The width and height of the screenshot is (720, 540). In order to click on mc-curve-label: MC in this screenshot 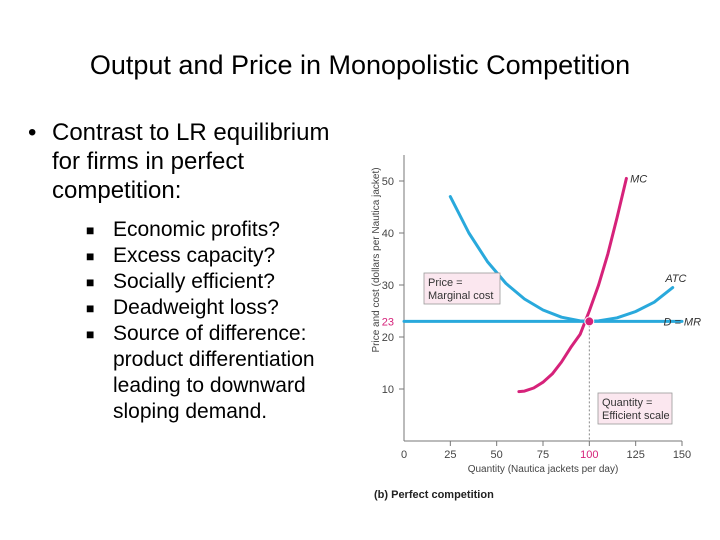, I will do `click(638, 179)`.